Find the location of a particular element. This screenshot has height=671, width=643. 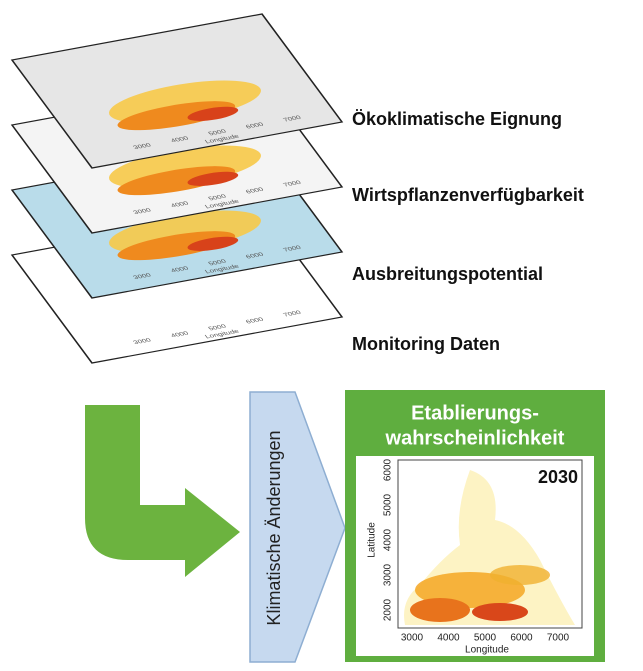

green-arrow is located at coordinates (162, 491).